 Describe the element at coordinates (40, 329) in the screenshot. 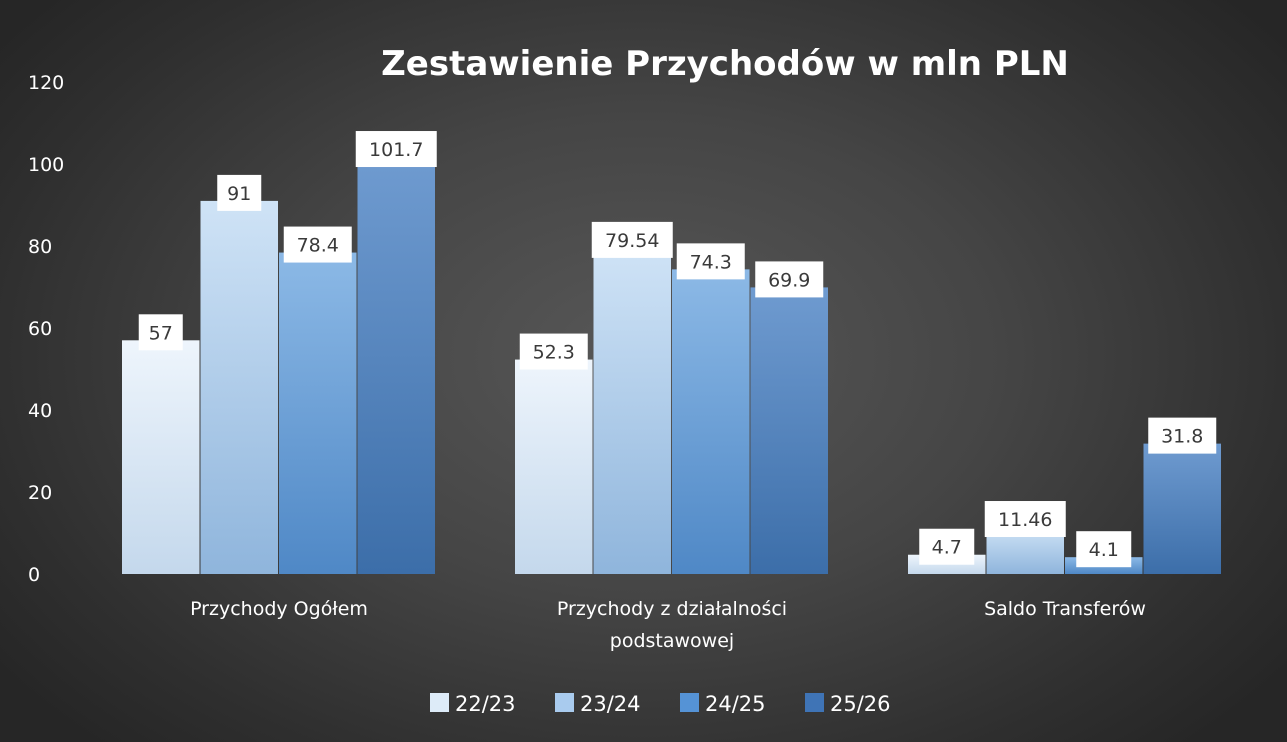

I see `y-tick-label: 60` at that location.